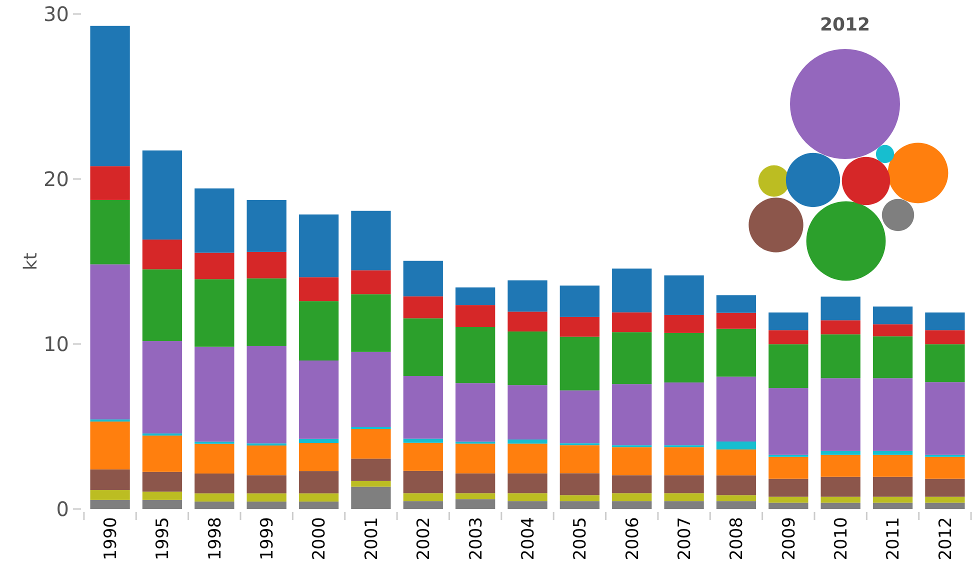 The height and width of the screenshot is (563, 978). What do you see at coordinates (894, 538) in the screenshot?
I see `x-tick-label: 2011` at bounding box center [894, 538].